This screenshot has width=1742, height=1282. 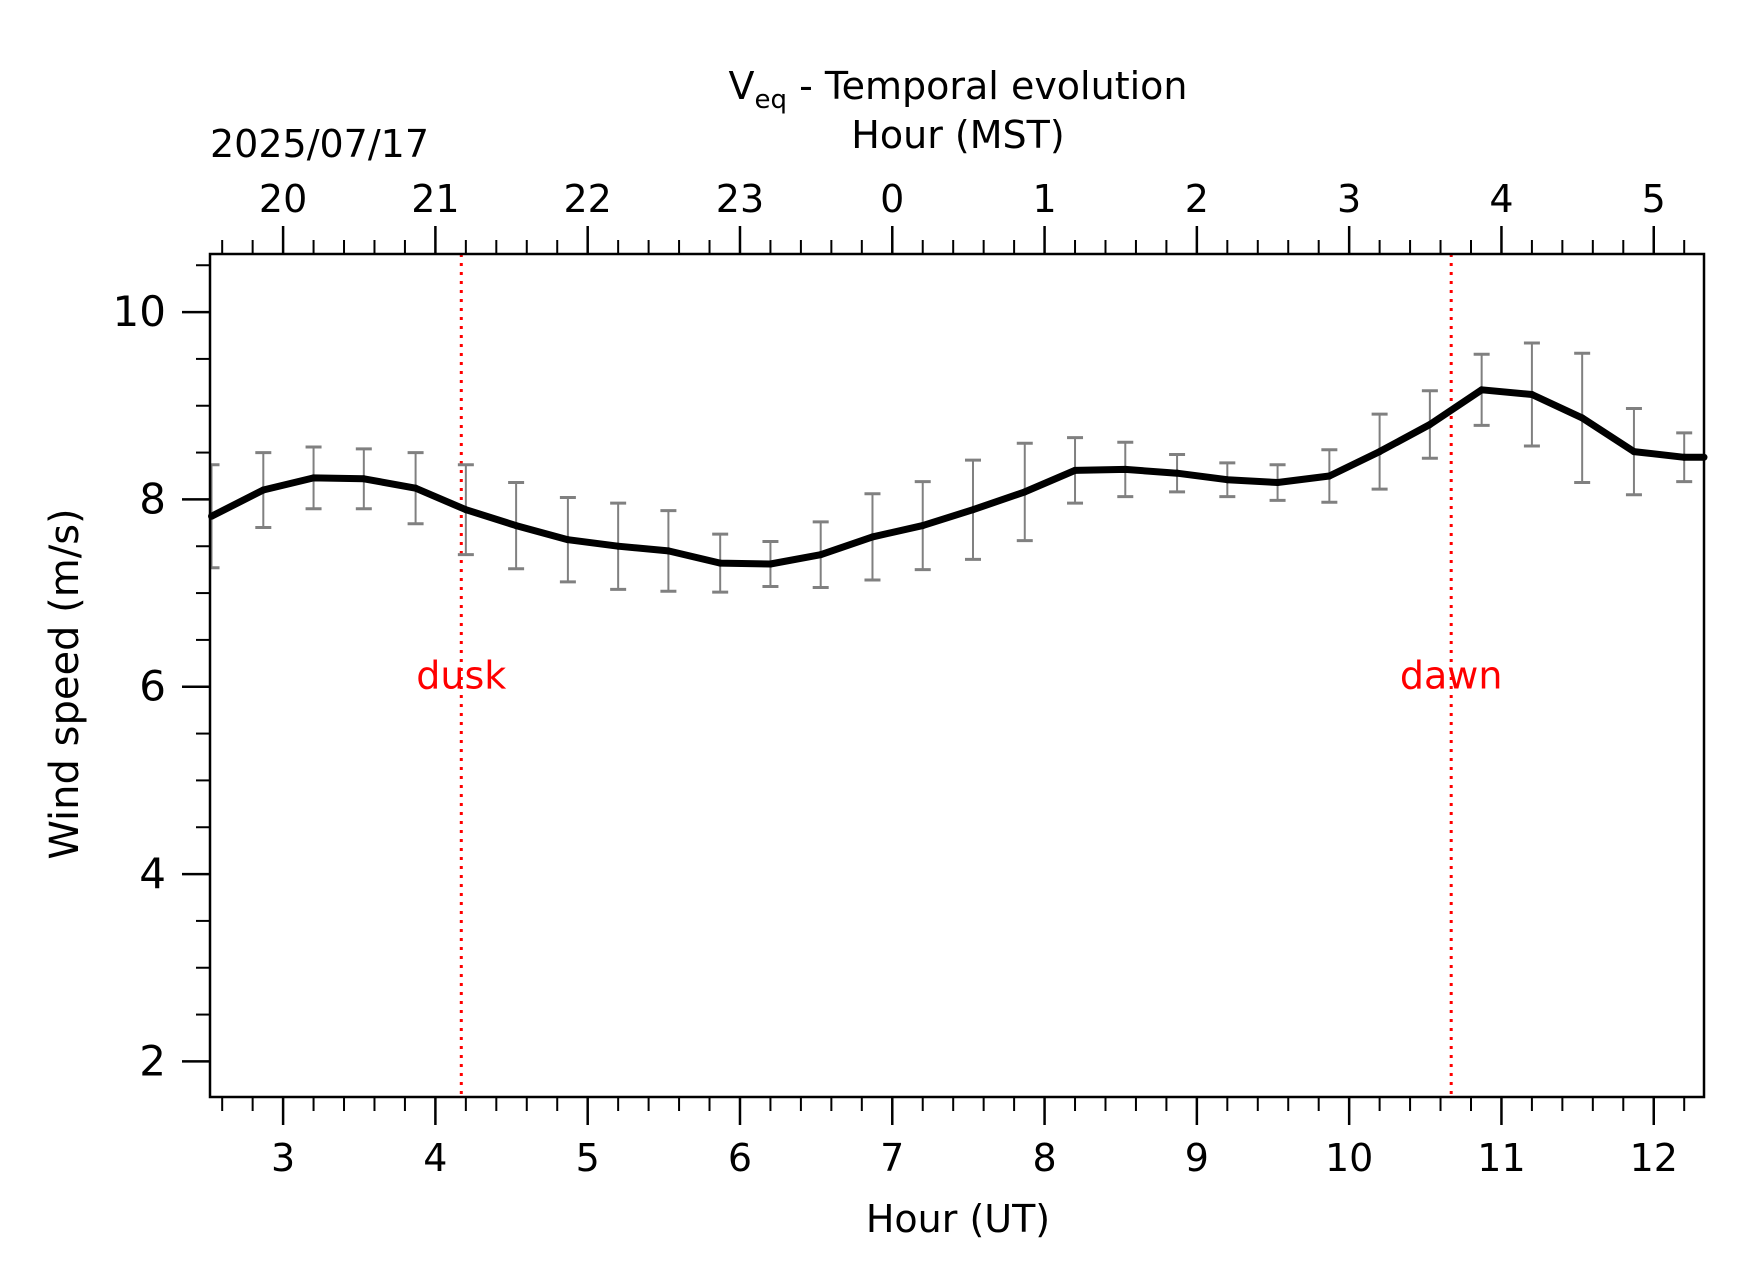 I want to click on x-tick-label: 7, so click(x=892, y=1158).